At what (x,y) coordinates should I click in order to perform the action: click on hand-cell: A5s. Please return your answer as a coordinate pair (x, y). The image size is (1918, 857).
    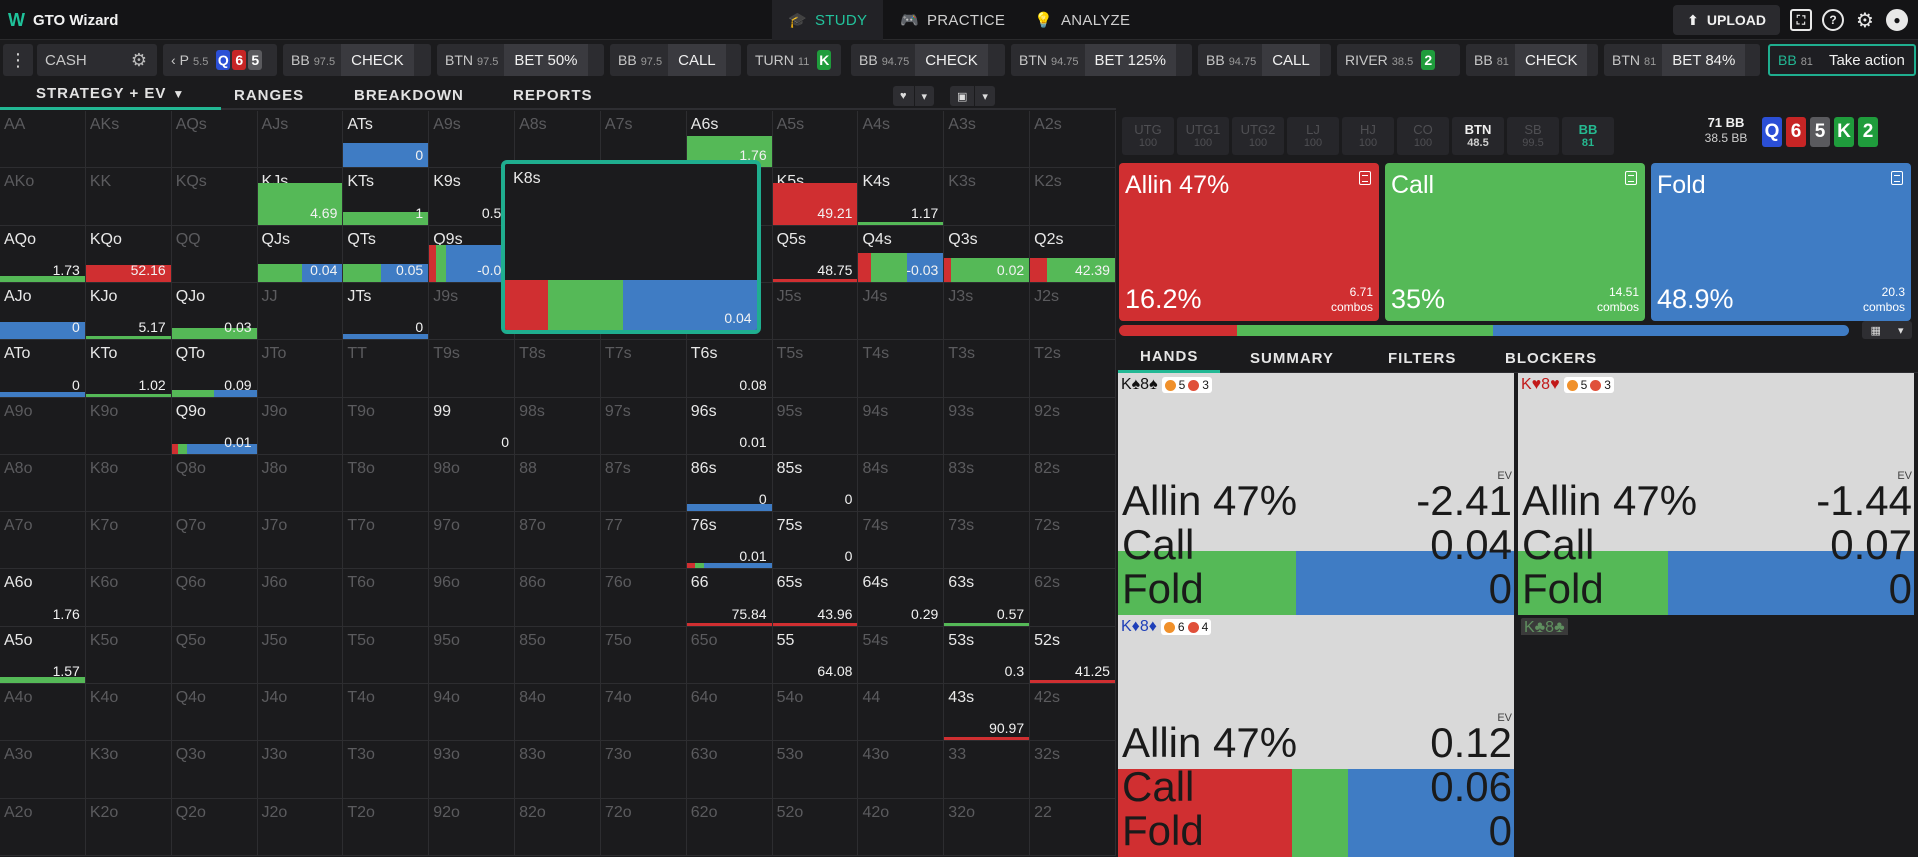
    Looking at the image, I should click on (815, 140).